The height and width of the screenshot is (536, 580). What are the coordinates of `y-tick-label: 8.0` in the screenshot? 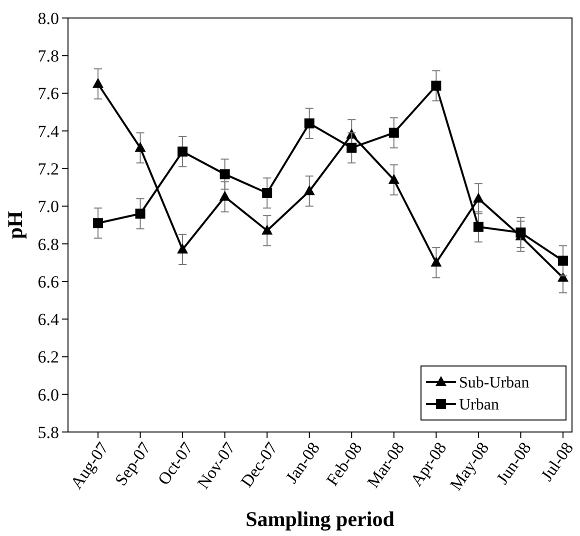 It's located at (48, 18).